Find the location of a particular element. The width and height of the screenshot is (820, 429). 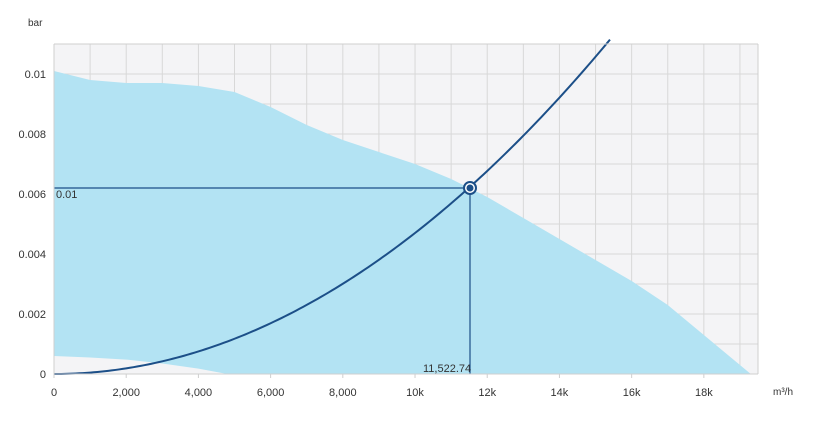

x-tick-label: 10k is located at coordinates (415, 393).